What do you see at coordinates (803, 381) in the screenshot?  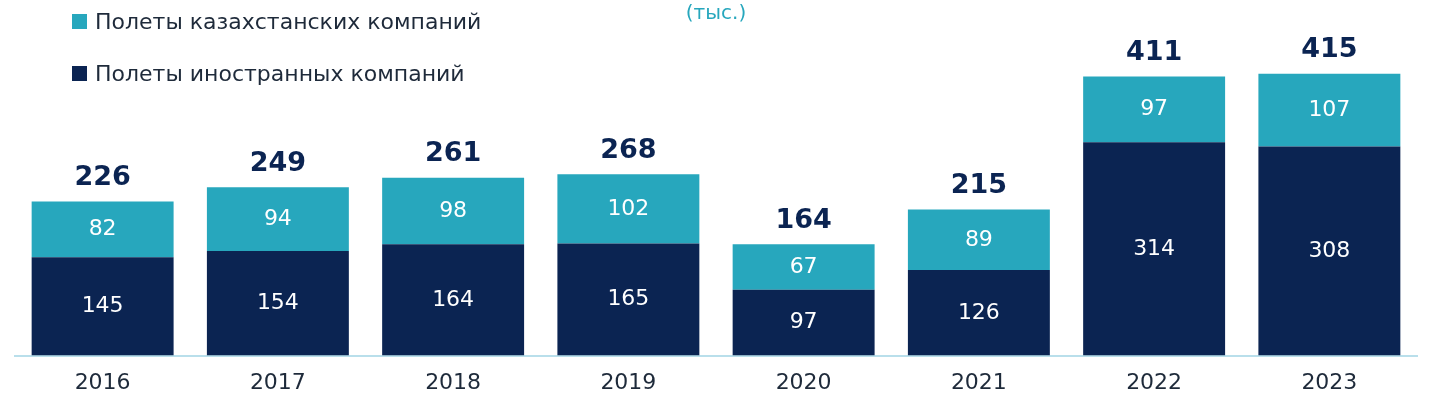 I see `x-tick-label: 2020` at bounding box center [803, 381].